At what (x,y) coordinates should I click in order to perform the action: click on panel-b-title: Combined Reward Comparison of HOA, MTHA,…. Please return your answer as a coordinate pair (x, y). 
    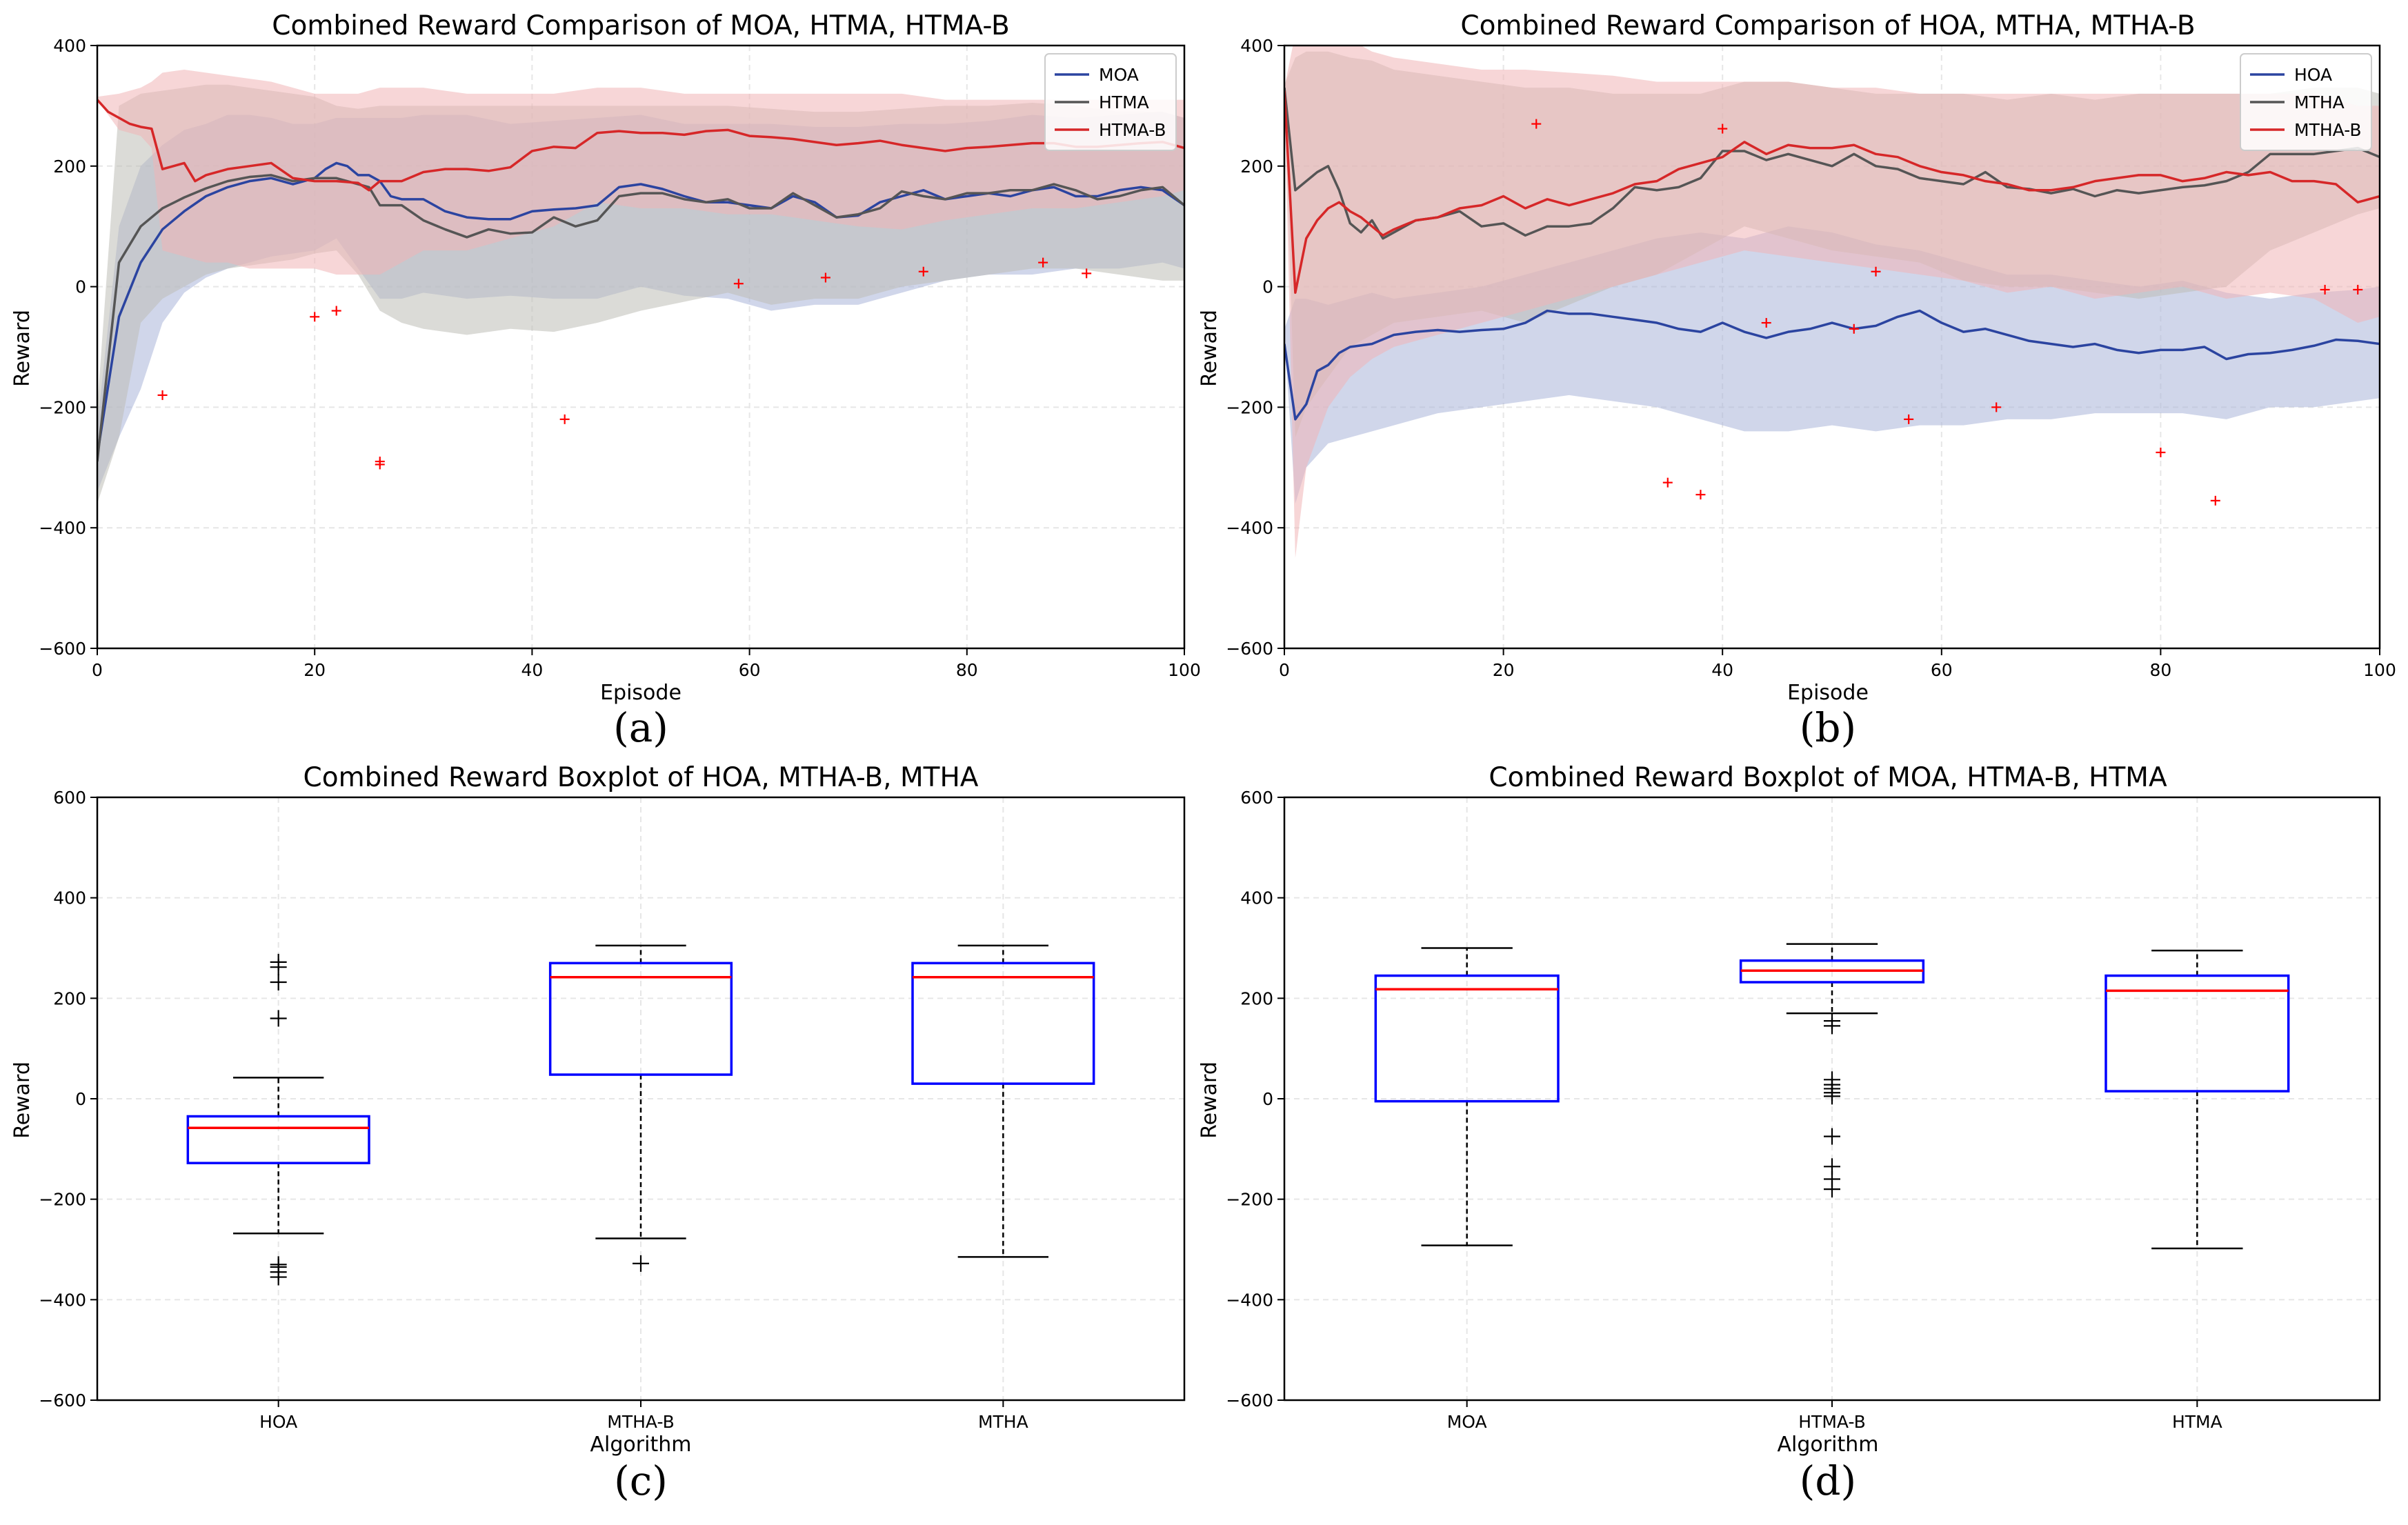
    Looking at the image, I should click on (1828, 25).